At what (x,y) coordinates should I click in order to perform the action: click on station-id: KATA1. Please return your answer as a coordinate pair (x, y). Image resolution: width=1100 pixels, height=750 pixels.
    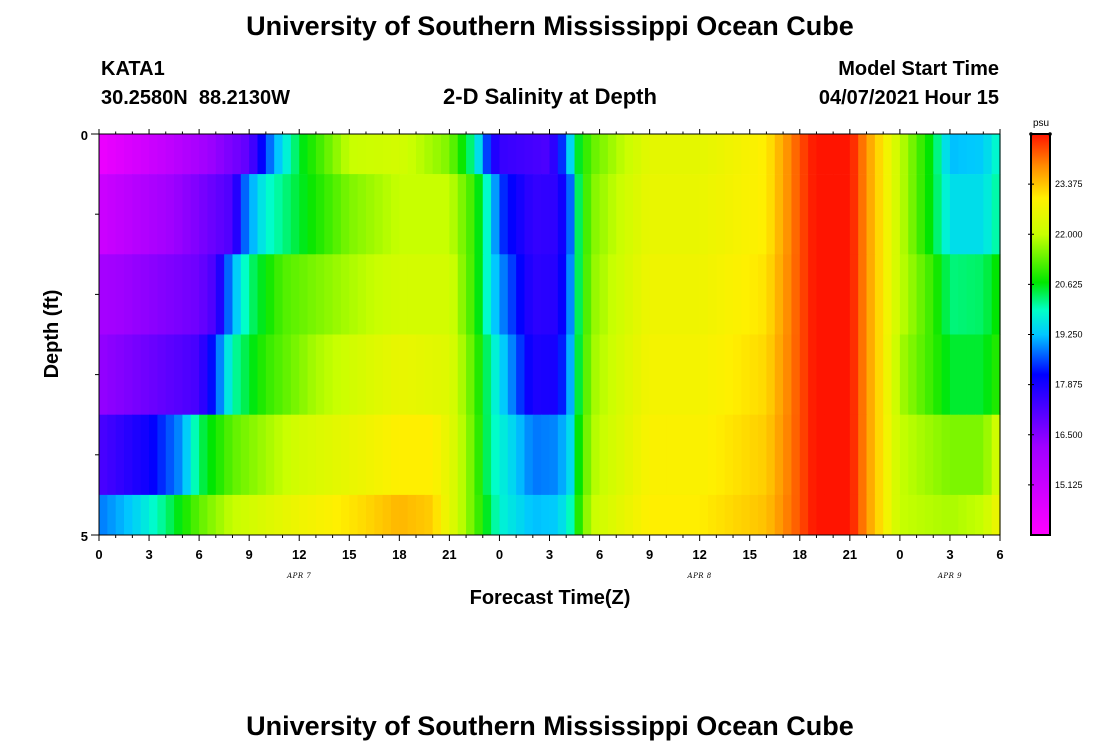
    Looking at the image, I should click on (133, 69).